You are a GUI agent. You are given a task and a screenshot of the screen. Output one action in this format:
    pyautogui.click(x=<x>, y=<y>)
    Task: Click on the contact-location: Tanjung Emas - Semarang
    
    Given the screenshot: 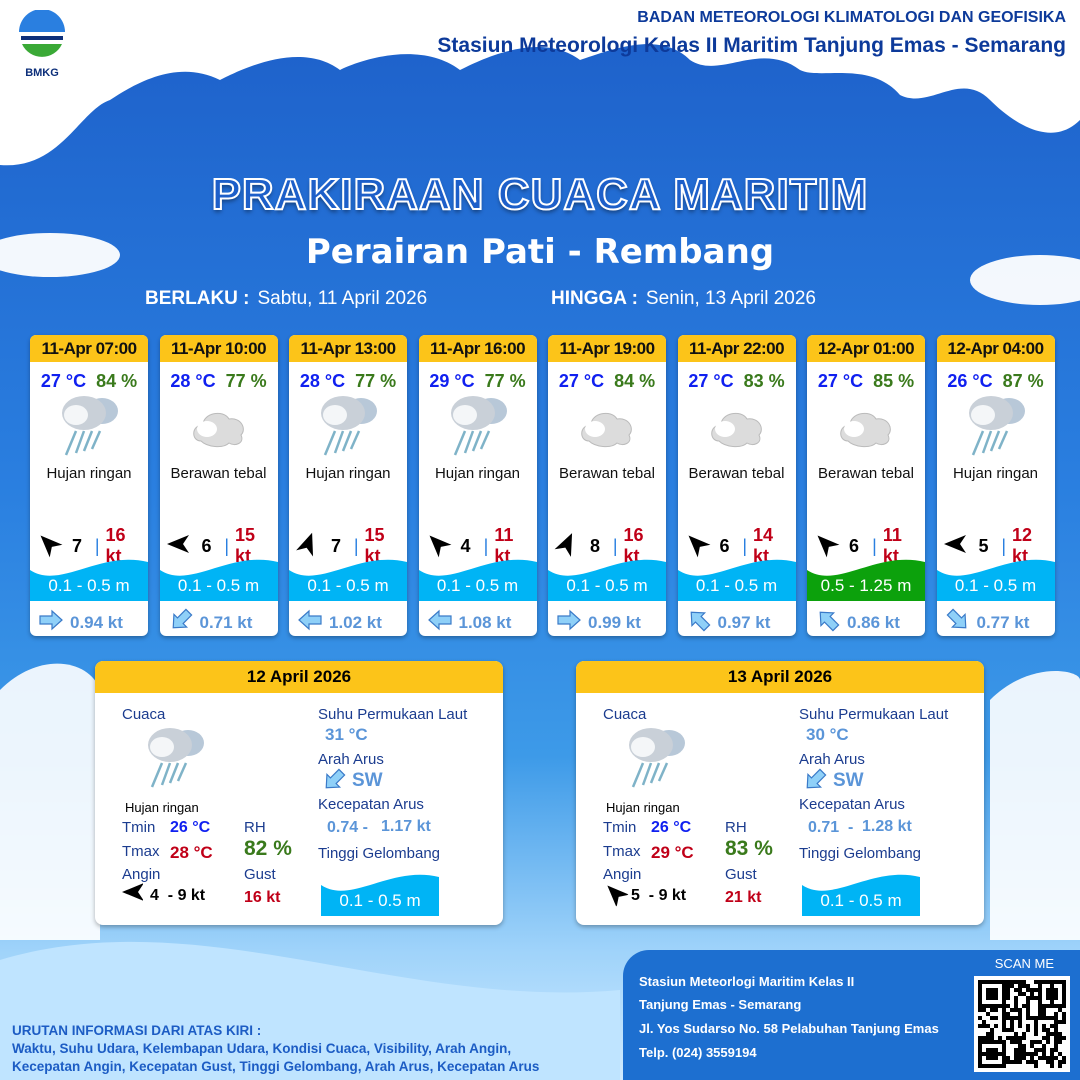 What is the action you would take?
    pyautogui.click(x=720, y=1004)
    